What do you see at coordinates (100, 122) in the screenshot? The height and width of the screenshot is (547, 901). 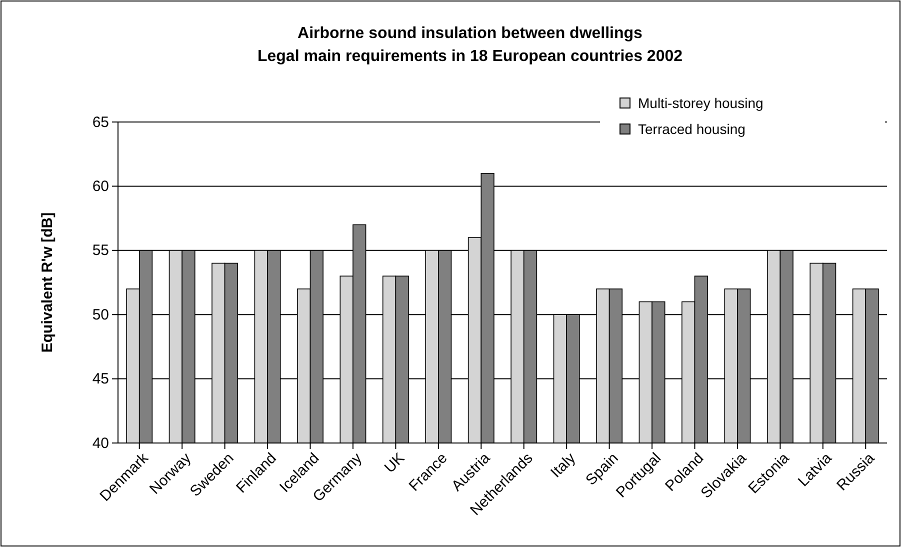 I see `y-tick-label: 65` at bounding box center [100, 122].